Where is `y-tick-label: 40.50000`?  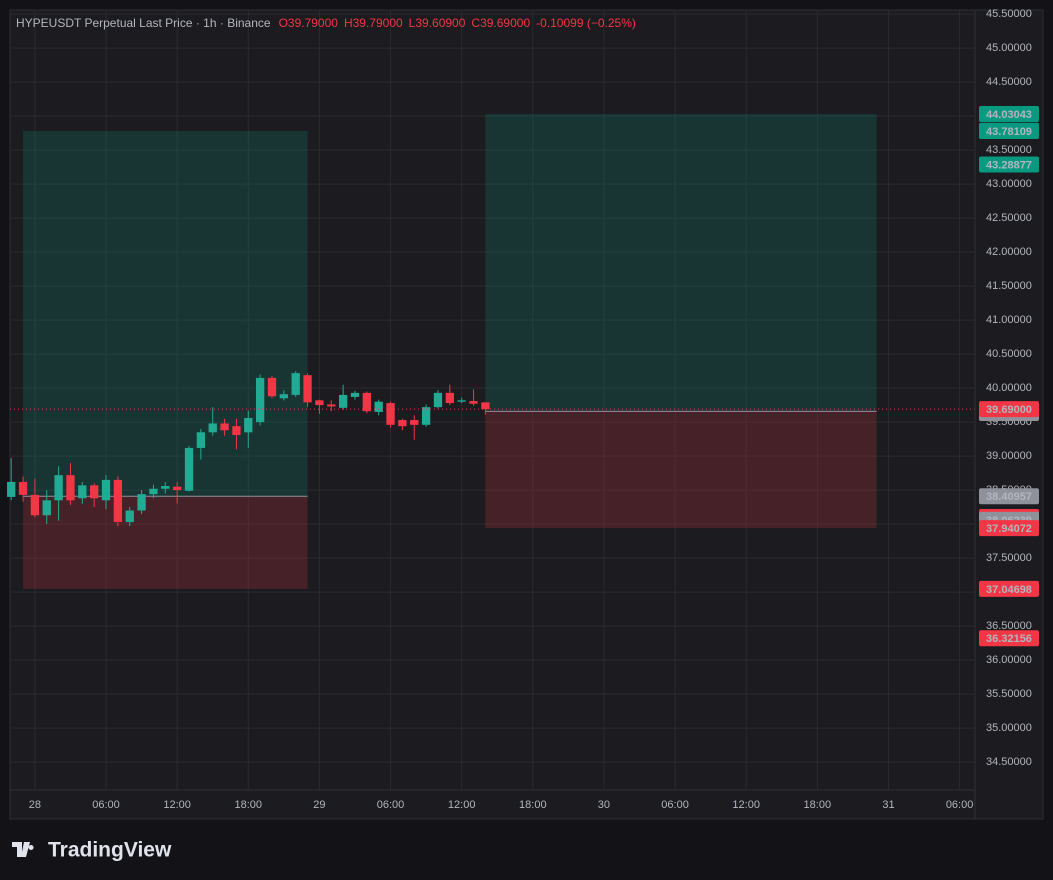
y-tick-label: 40.50000 is located at coordinates (1009, 354).